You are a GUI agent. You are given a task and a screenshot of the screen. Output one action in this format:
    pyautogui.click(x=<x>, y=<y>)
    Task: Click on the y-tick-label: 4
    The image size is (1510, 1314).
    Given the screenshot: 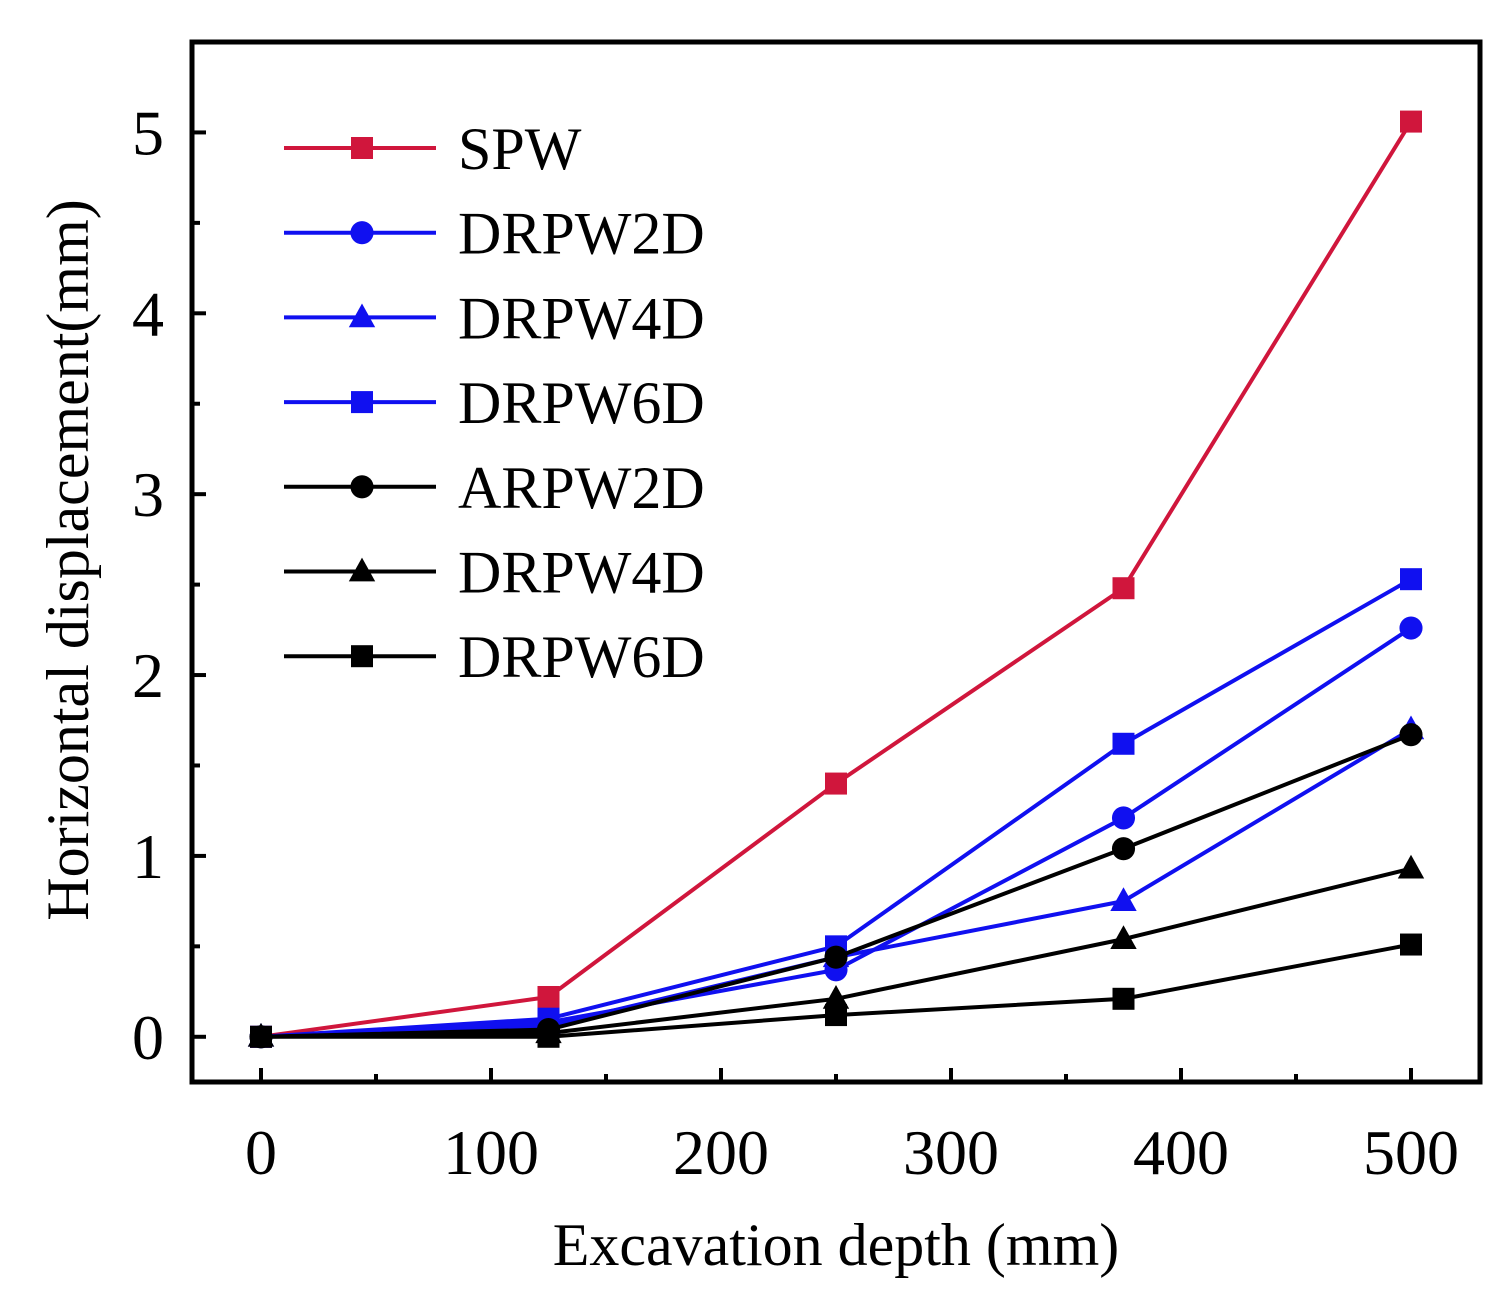 What is the action you would take?
    pyautogui.click(x=148, y=313)
    